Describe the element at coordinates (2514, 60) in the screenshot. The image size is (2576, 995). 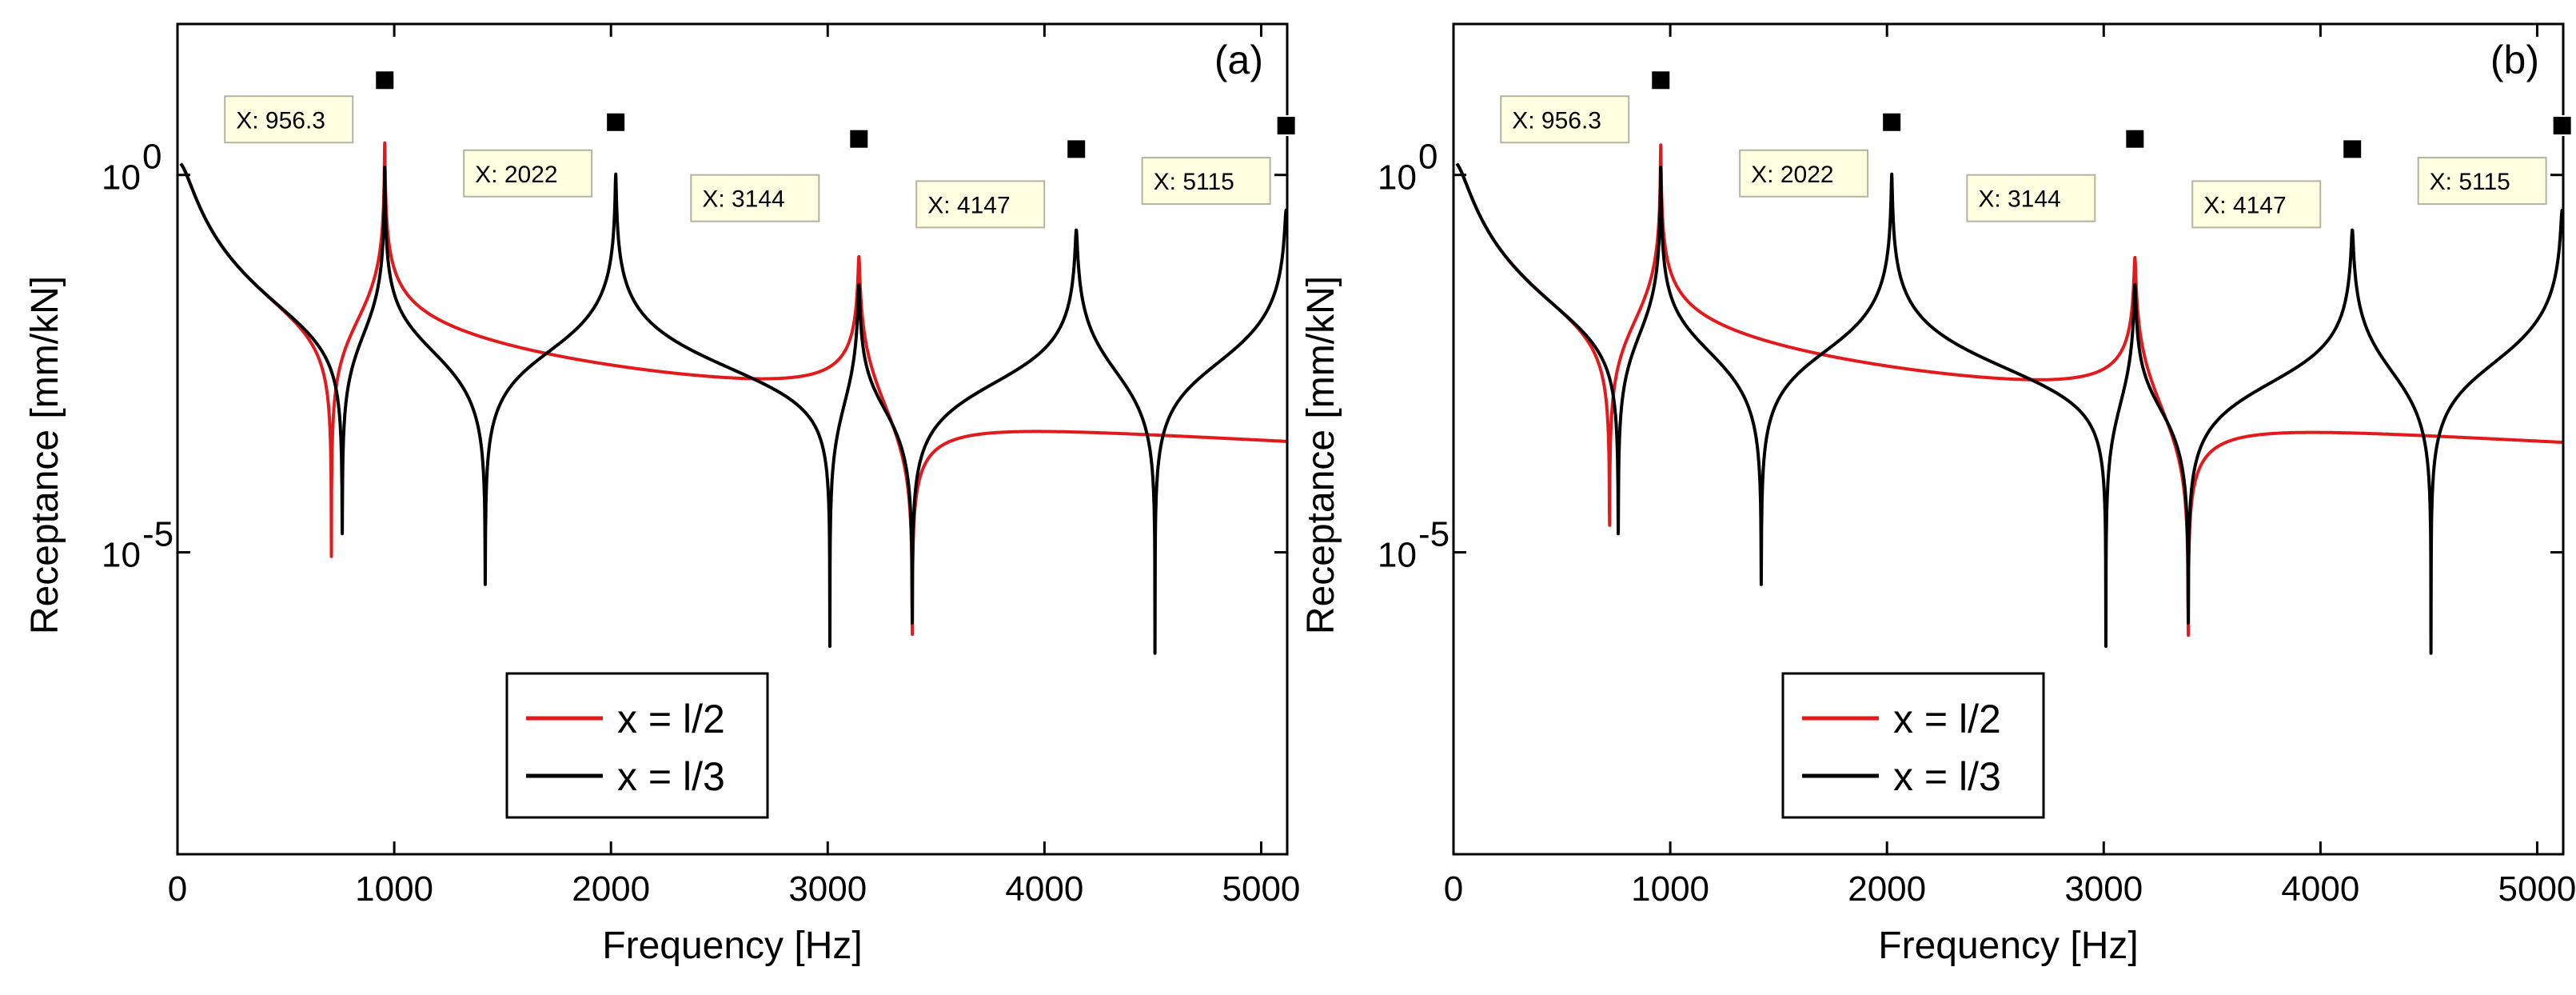
I see `panel-label: (b)` at that location.